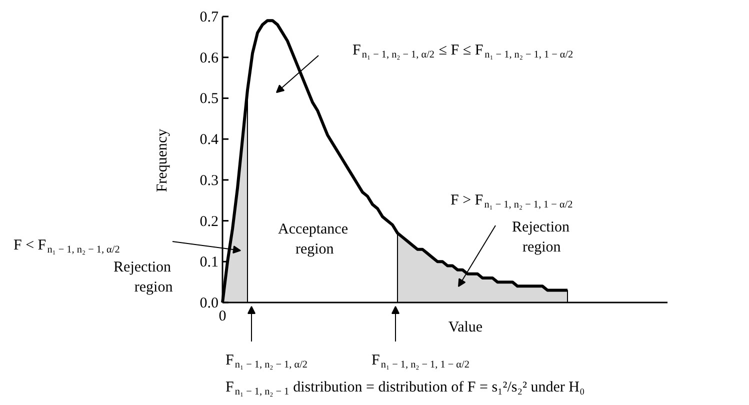  Describe the element at coordinates (209, 58) in the screenshot. I see `y-tick-label: 0.6` at that location.